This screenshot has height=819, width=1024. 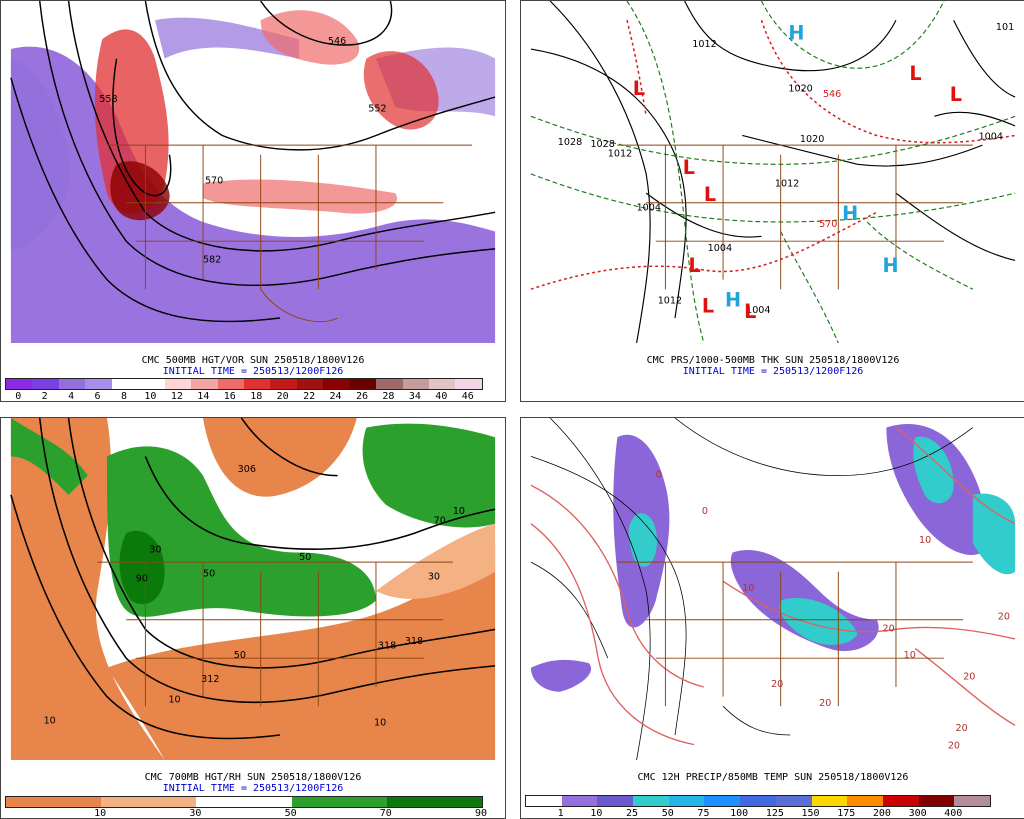 I want to click on colorbar-tick-label: 0, so click(x=18, y=396).